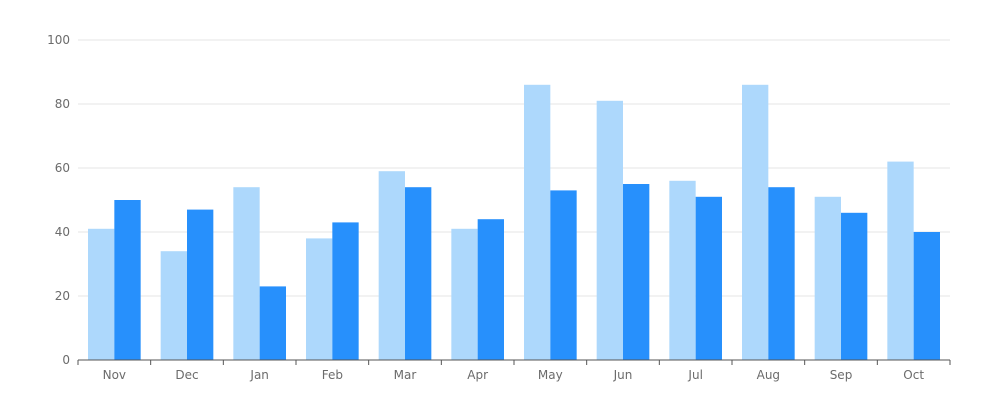  What do you see at coordinates (66, 360) in the screenshot?
I see `y-tick-label-0: 0` at bounding box center [66, 360].